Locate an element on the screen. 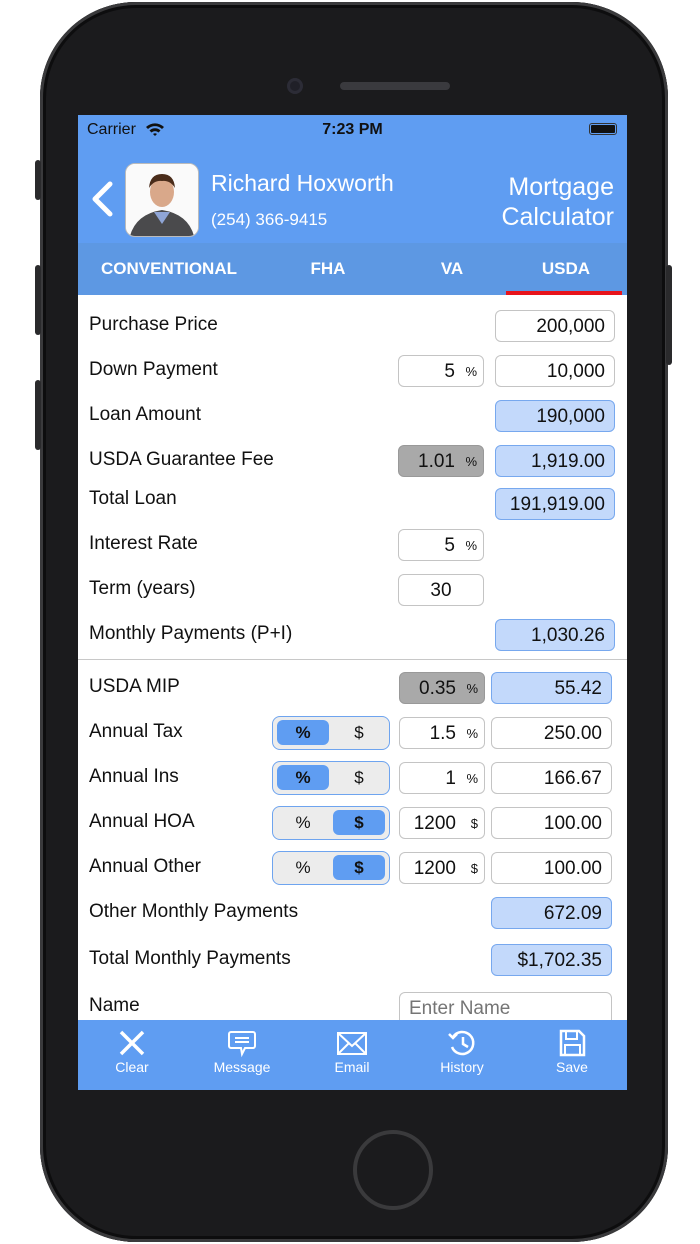  other-monthly-payments-value: 672.09 is located at coordinates (551, 913).